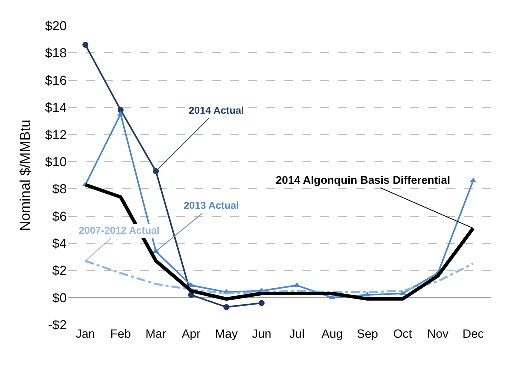 The width and height of the screenshot is (521, 369). Describe the element at coordinates (59, 270) in the screenshot. I see `y-tick-label: $2` at that location.